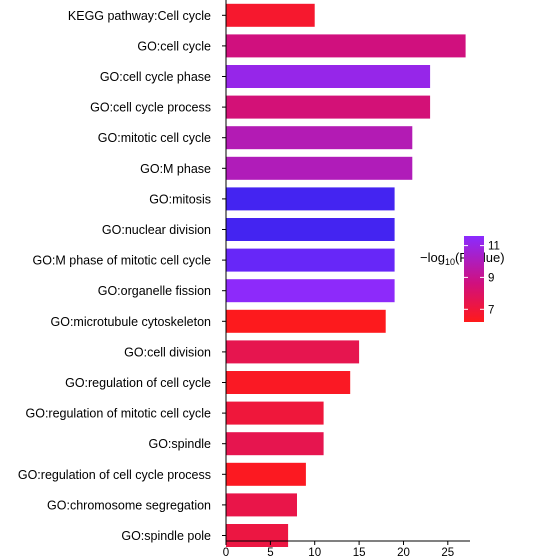 This screenshot has width=550, height=558. Describe the element at coordinates (474, 279) in the screenshot. I see `legend-color-bar` at that location.